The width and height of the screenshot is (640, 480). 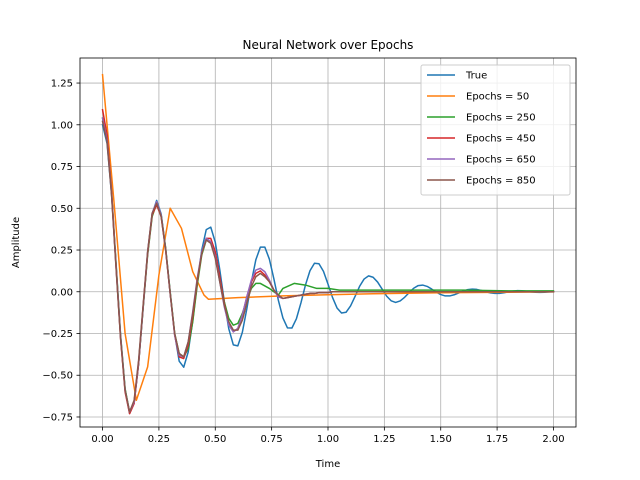 What do you see at coordinates (62, 125) in the screenshot?
I see `y-tick-label: 1.00` at bounding box center [62, 125].